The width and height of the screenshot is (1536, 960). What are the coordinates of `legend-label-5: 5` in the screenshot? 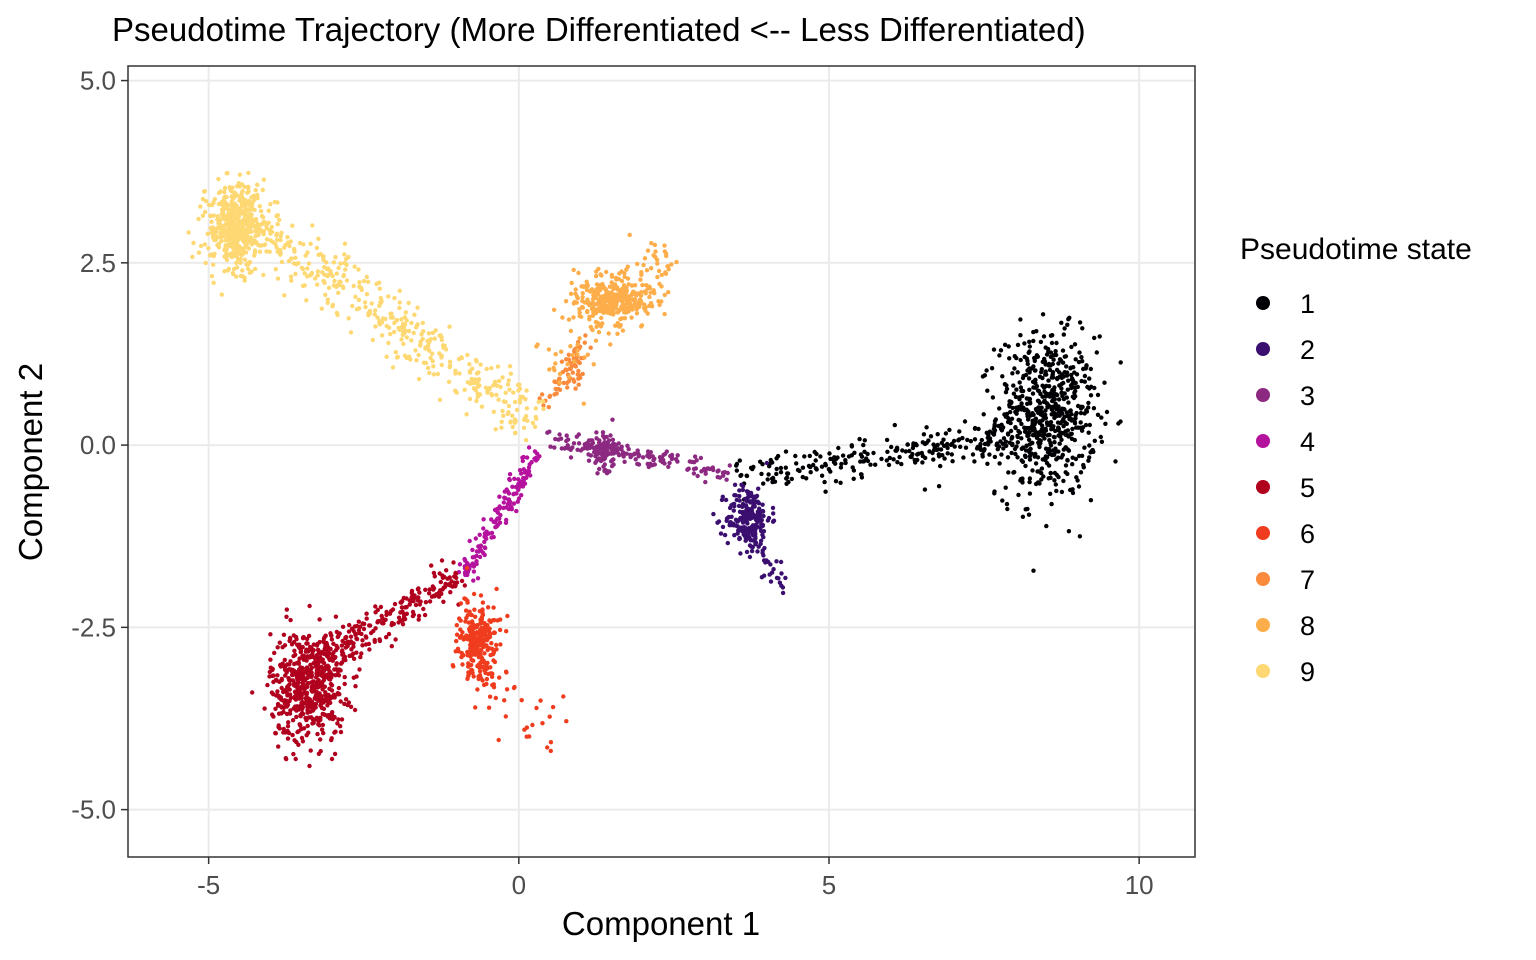 It's located at (1307, 488).